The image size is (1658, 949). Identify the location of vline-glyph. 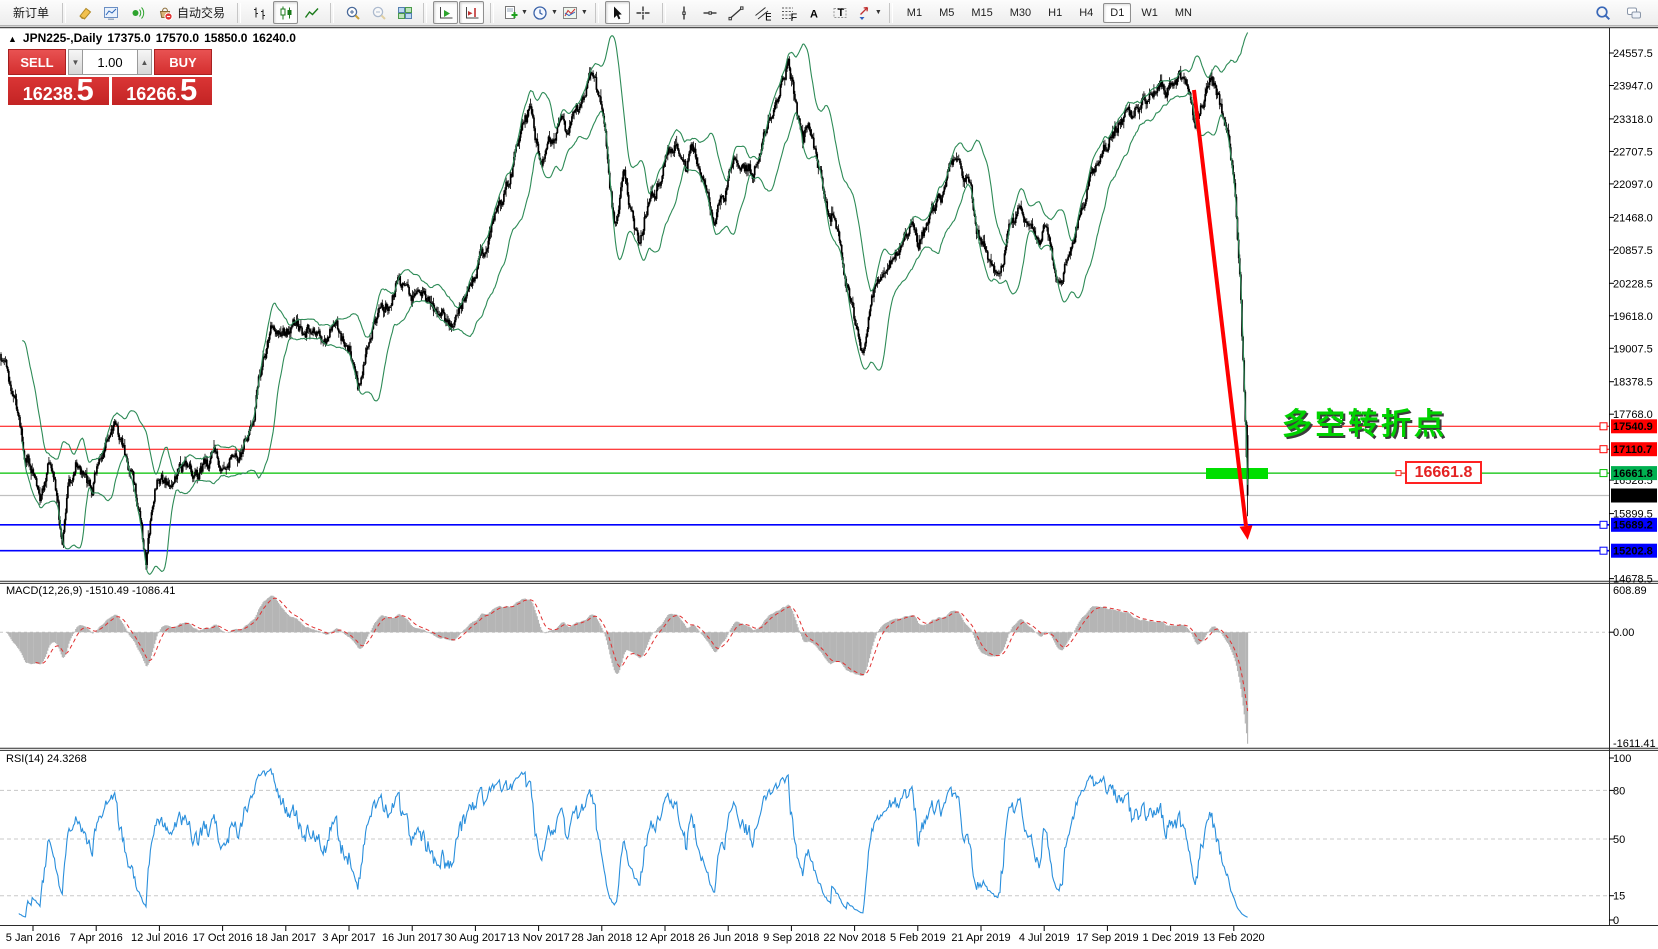
(684, 12).